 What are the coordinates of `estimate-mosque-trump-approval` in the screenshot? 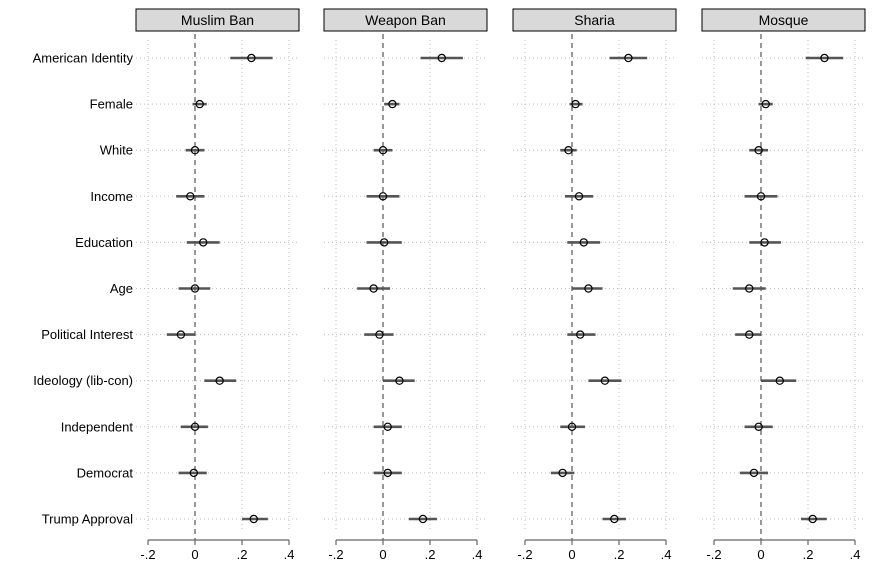 It's located at (812, 519).